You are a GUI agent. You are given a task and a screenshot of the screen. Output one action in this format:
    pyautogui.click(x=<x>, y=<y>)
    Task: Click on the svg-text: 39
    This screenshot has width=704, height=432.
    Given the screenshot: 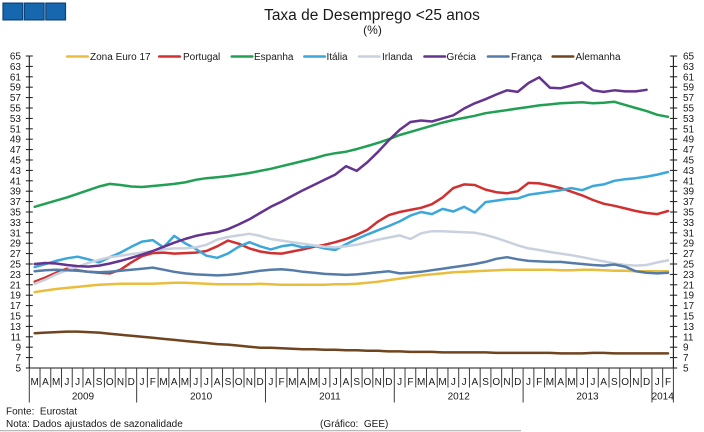 What is the action you would take?
    pyautogui.click(x=16, y=192)
    